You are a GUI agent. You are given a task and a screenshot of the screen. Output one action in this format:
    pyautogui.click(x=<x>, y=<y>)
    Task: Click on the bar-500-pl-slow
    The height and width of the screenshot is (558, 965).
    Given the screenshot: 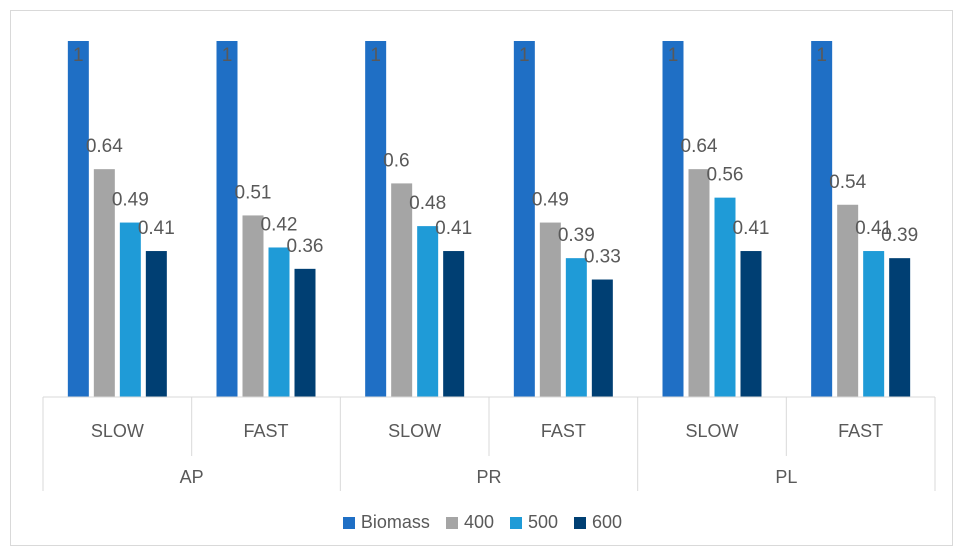 What is the action you would take?
    pyautogui.click(x=725, y=297)
    